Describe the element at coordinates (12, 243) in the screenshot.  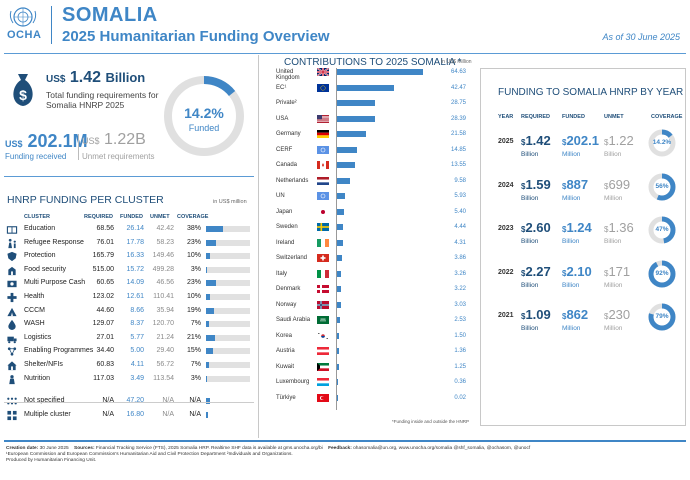
I see `refugee-response-icon` at that location.